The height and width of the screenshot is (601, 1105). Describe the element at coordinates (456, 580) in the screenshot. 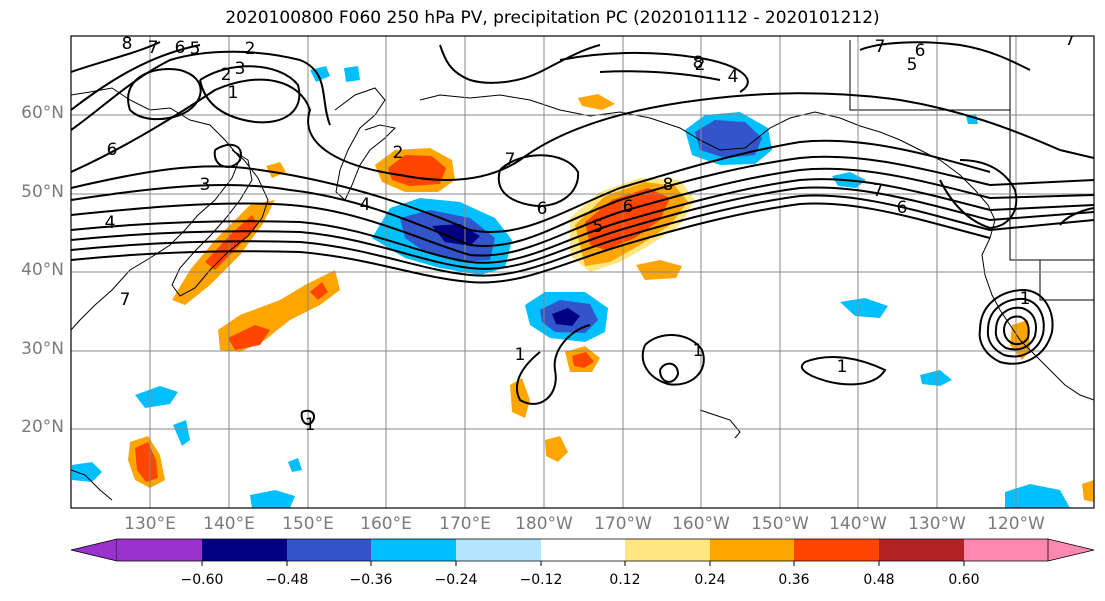

I see `colorbar-tick-label: −0.24` at that location.